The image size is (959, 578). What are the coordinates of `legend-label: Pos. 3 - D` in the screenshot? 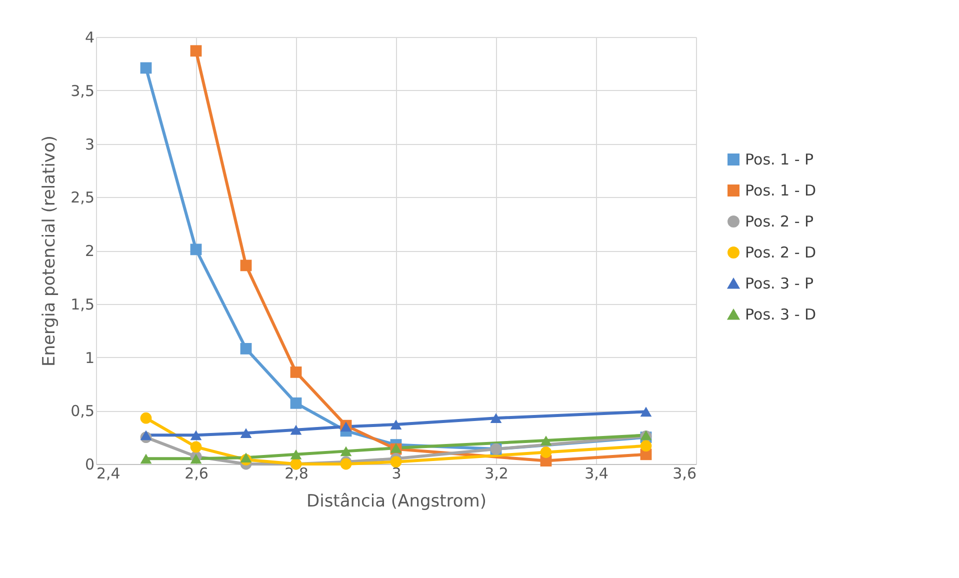 It's located at (780, 315).